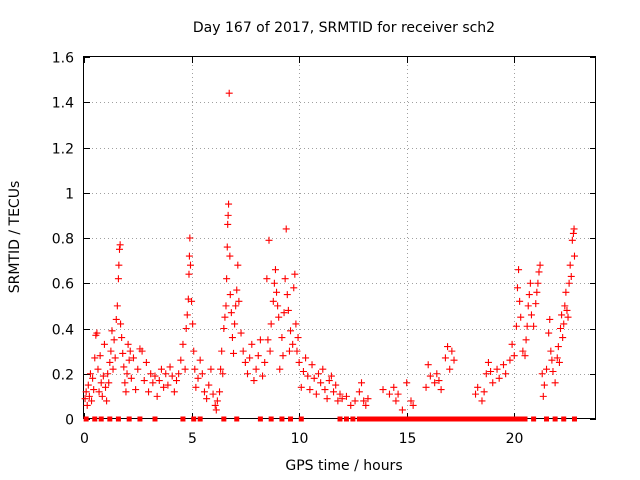 This screenshot has width=640, height=480. I want to click on x-tick-label: 0, so click(84, 439).